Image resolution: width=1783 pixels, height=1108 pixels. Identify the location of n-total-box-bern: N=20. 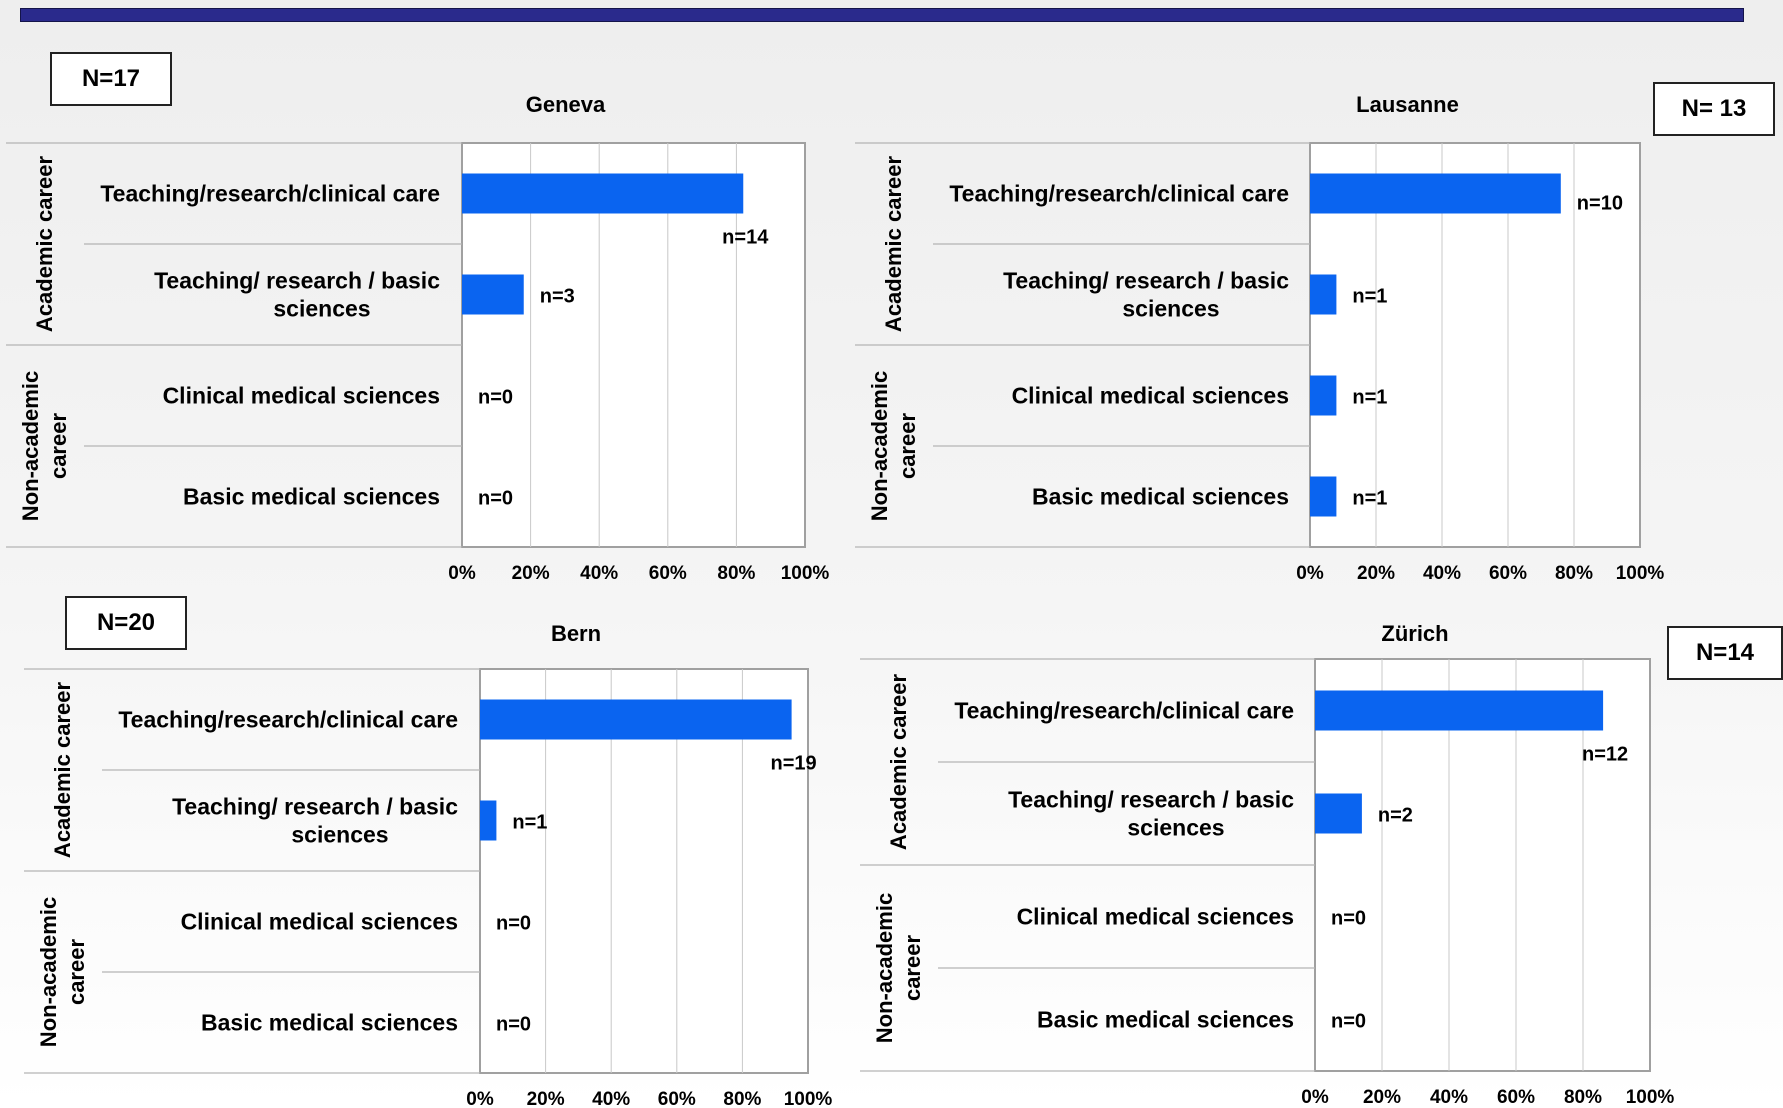
(126, 623).